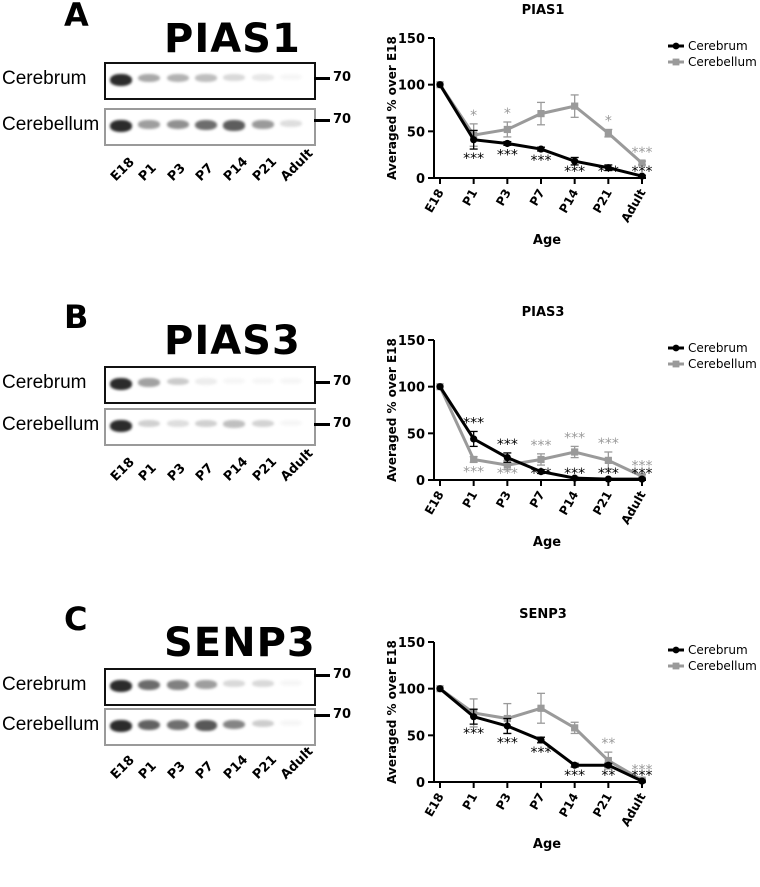 The image size is (760, 887). What do you see at coordinates (434, 503) in the screenshot?
I see `x-tick-label: E18` at bounding box center [434, 503].